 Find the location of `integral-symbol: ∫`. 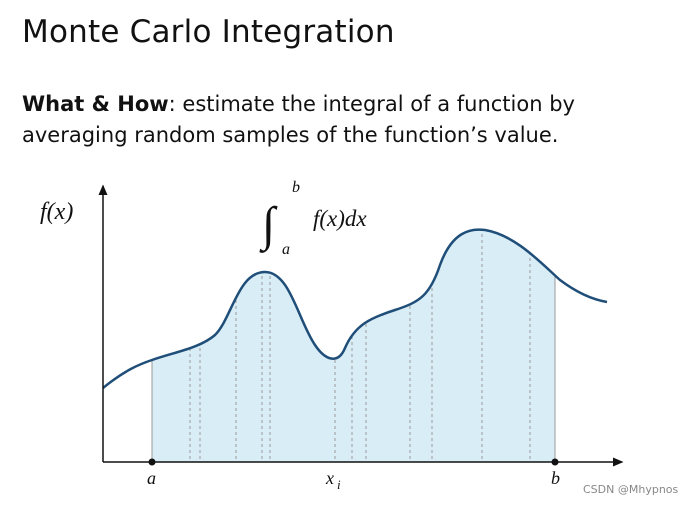

integral-symbol: ∫ is located at coordinates (268, 225).